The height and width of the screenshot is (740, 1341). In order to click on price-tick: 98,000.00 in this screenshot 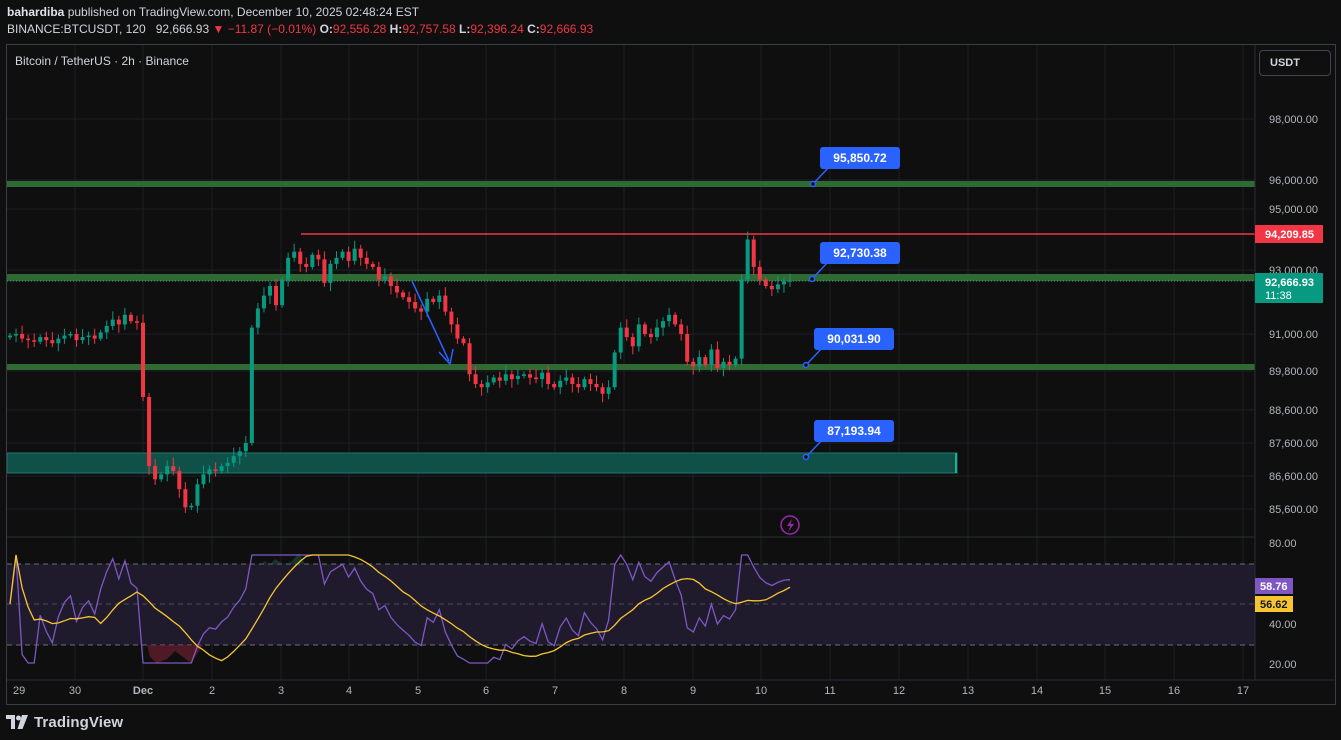, I will do `click(1293, 120)`.